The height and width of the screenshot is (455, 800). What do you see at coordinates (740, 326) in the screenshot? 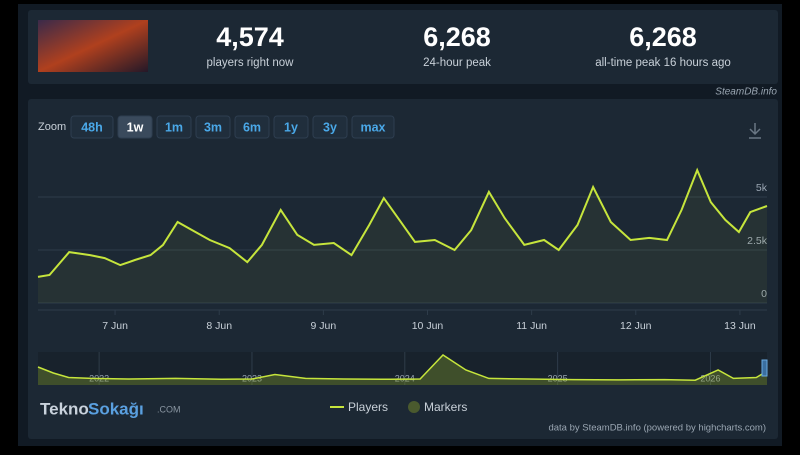
I see `x-tick-label: 13 Jun` at bounding box center [740, 326].